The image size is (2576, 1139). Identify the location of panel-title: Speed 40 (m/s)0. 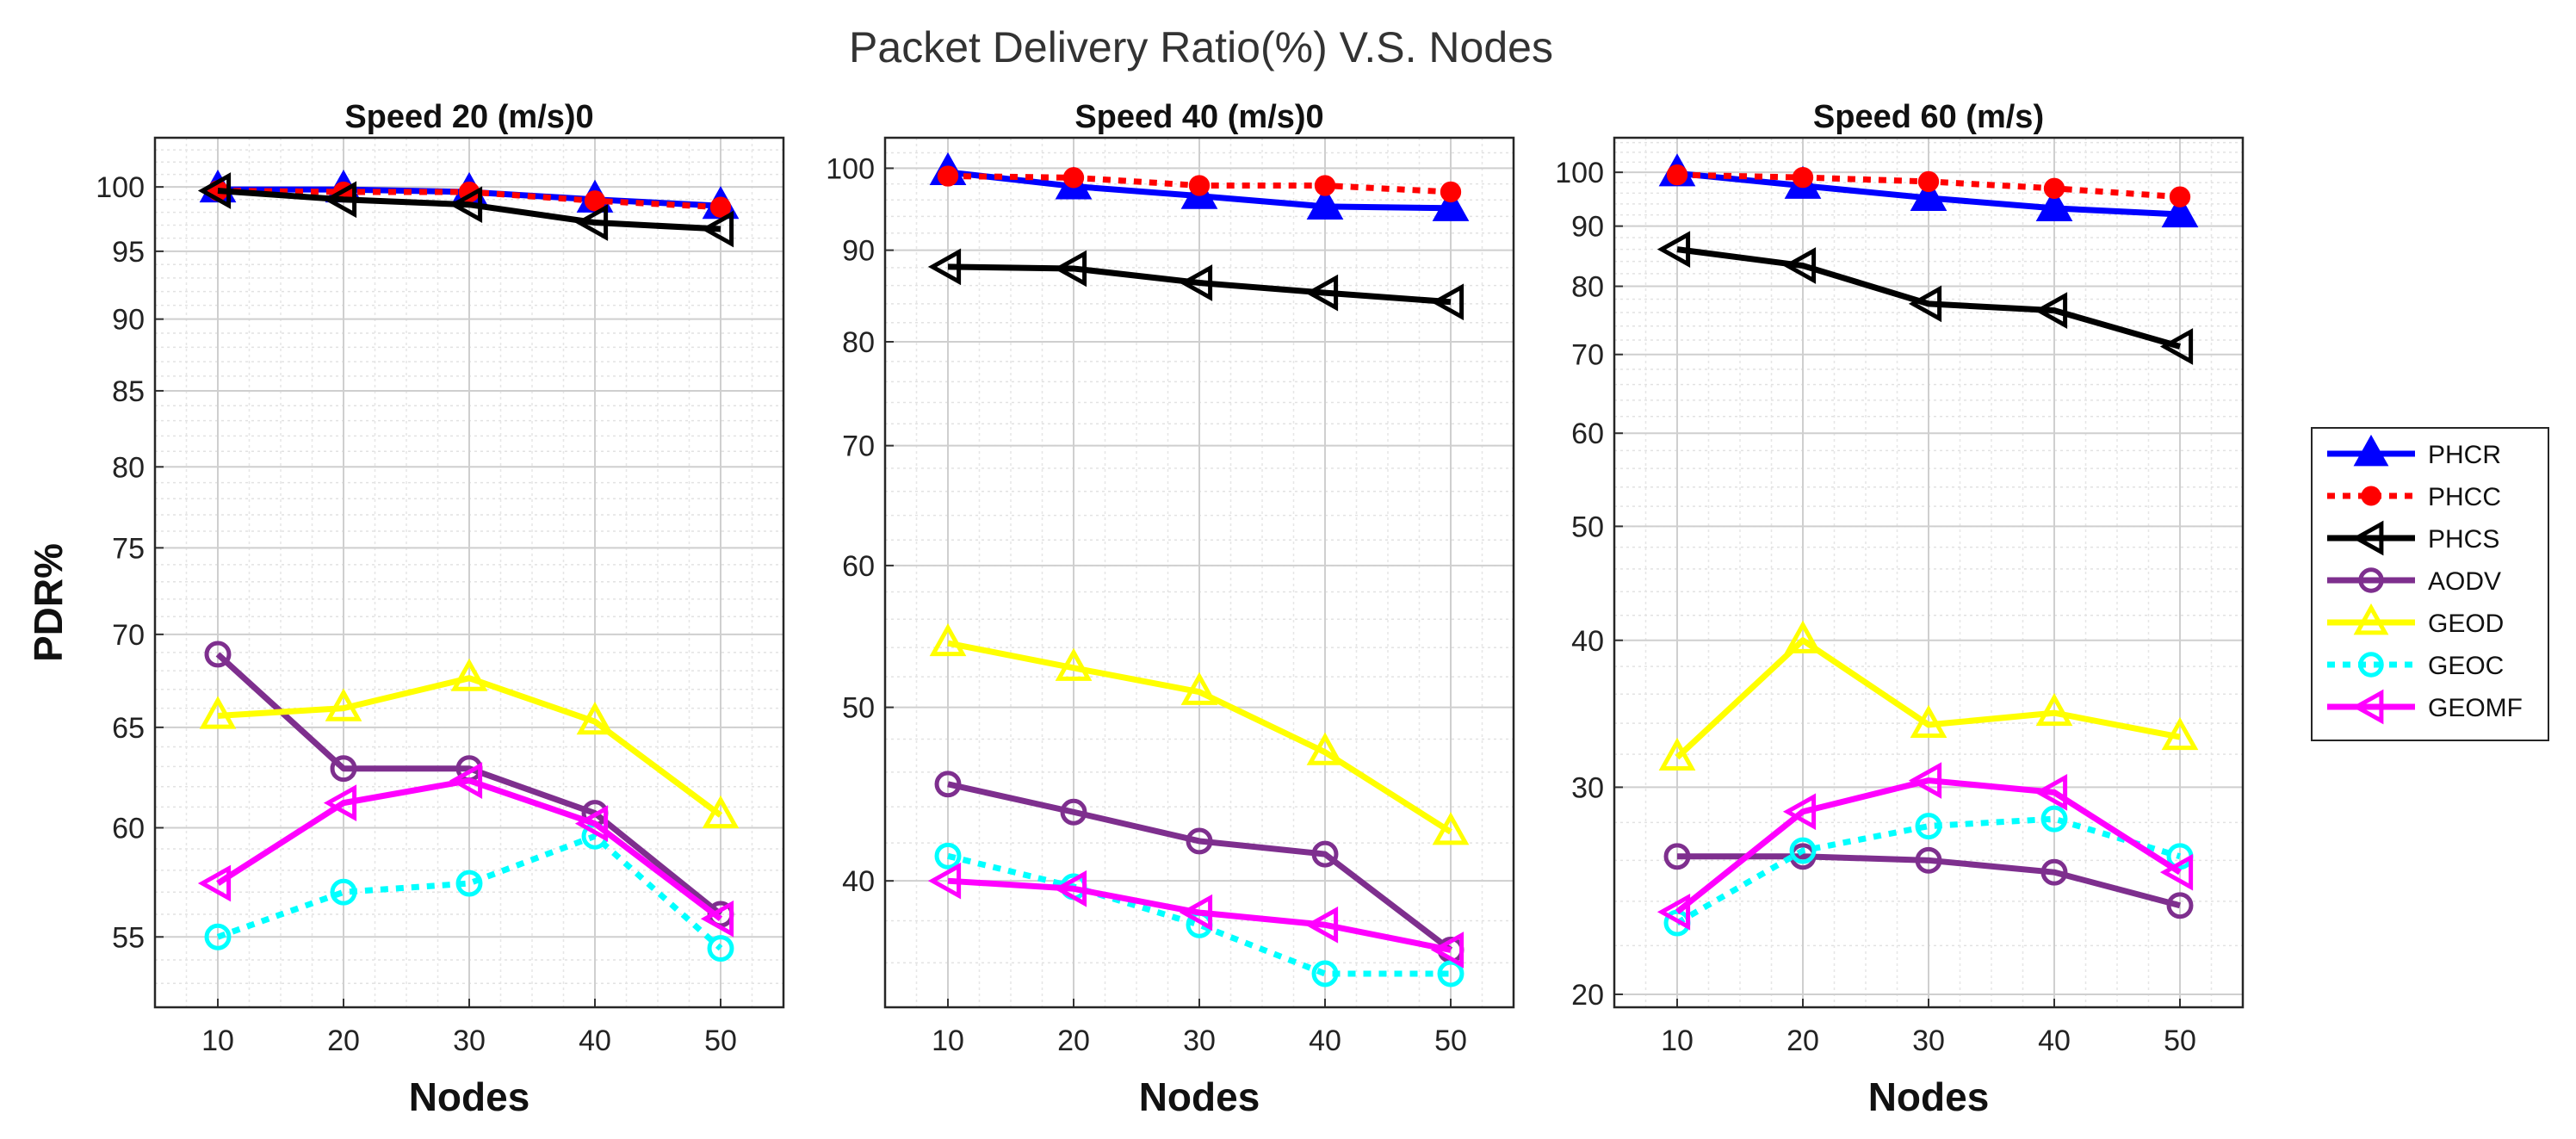
(1198, 117).